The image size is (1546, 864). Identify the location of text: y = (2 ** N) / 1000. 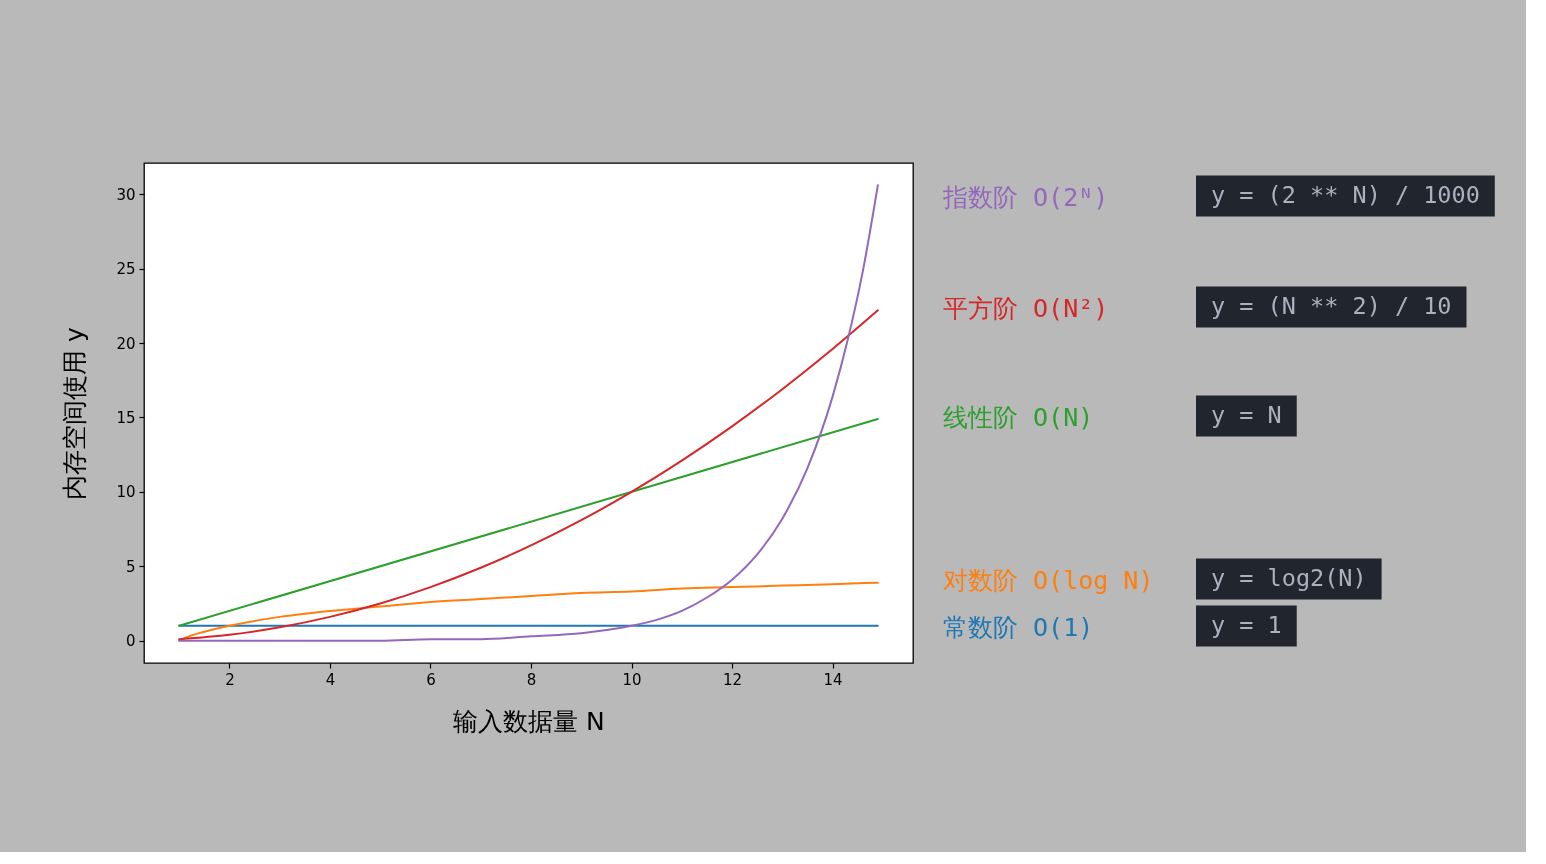
(1345, 195).